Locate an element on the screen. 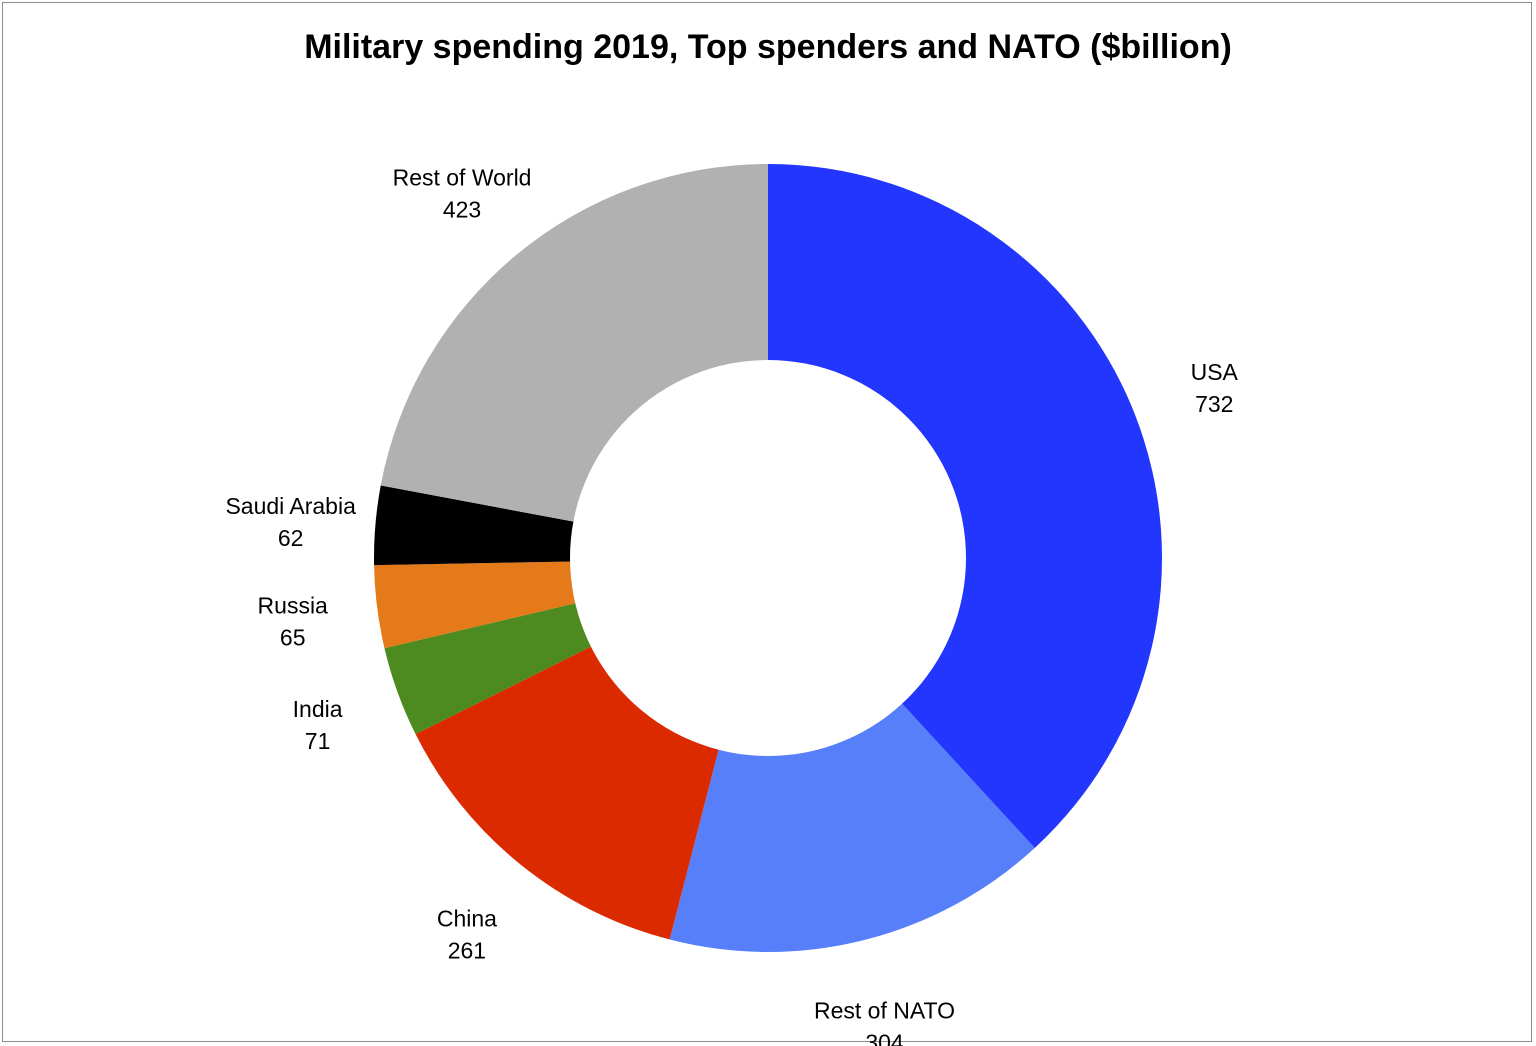 Image resolution: width=1536 pixels, height=1046 pixels. label-name: Russia is located at coordinates (293, 605).